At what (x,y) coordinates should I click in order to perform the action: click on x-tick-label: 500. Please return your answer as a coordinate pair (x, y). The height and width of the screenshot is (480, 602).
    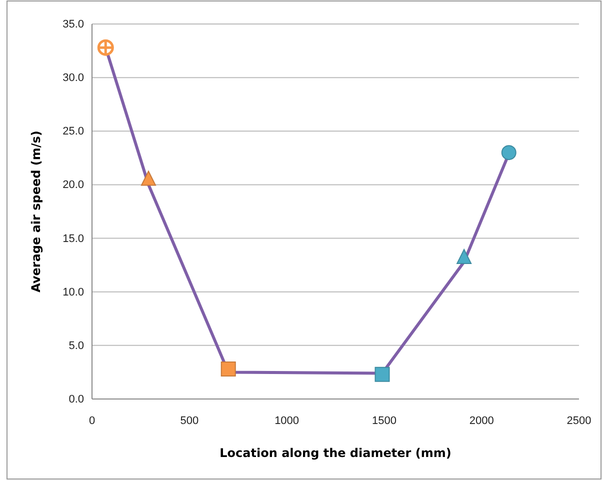
    Looking at the image, I should click on (189, 420).